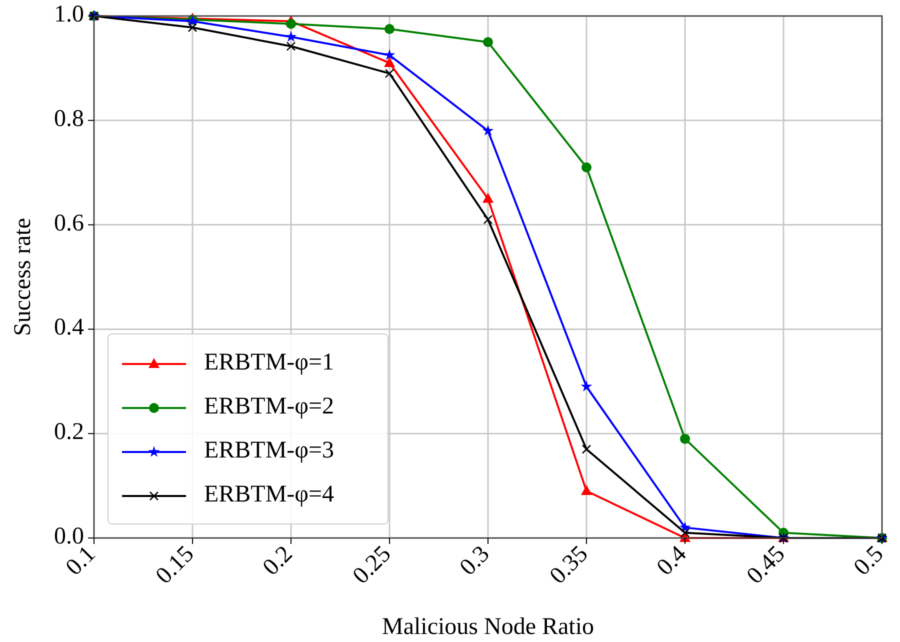  I want to click on y-tick-label: 0.6, so click(69, 223).